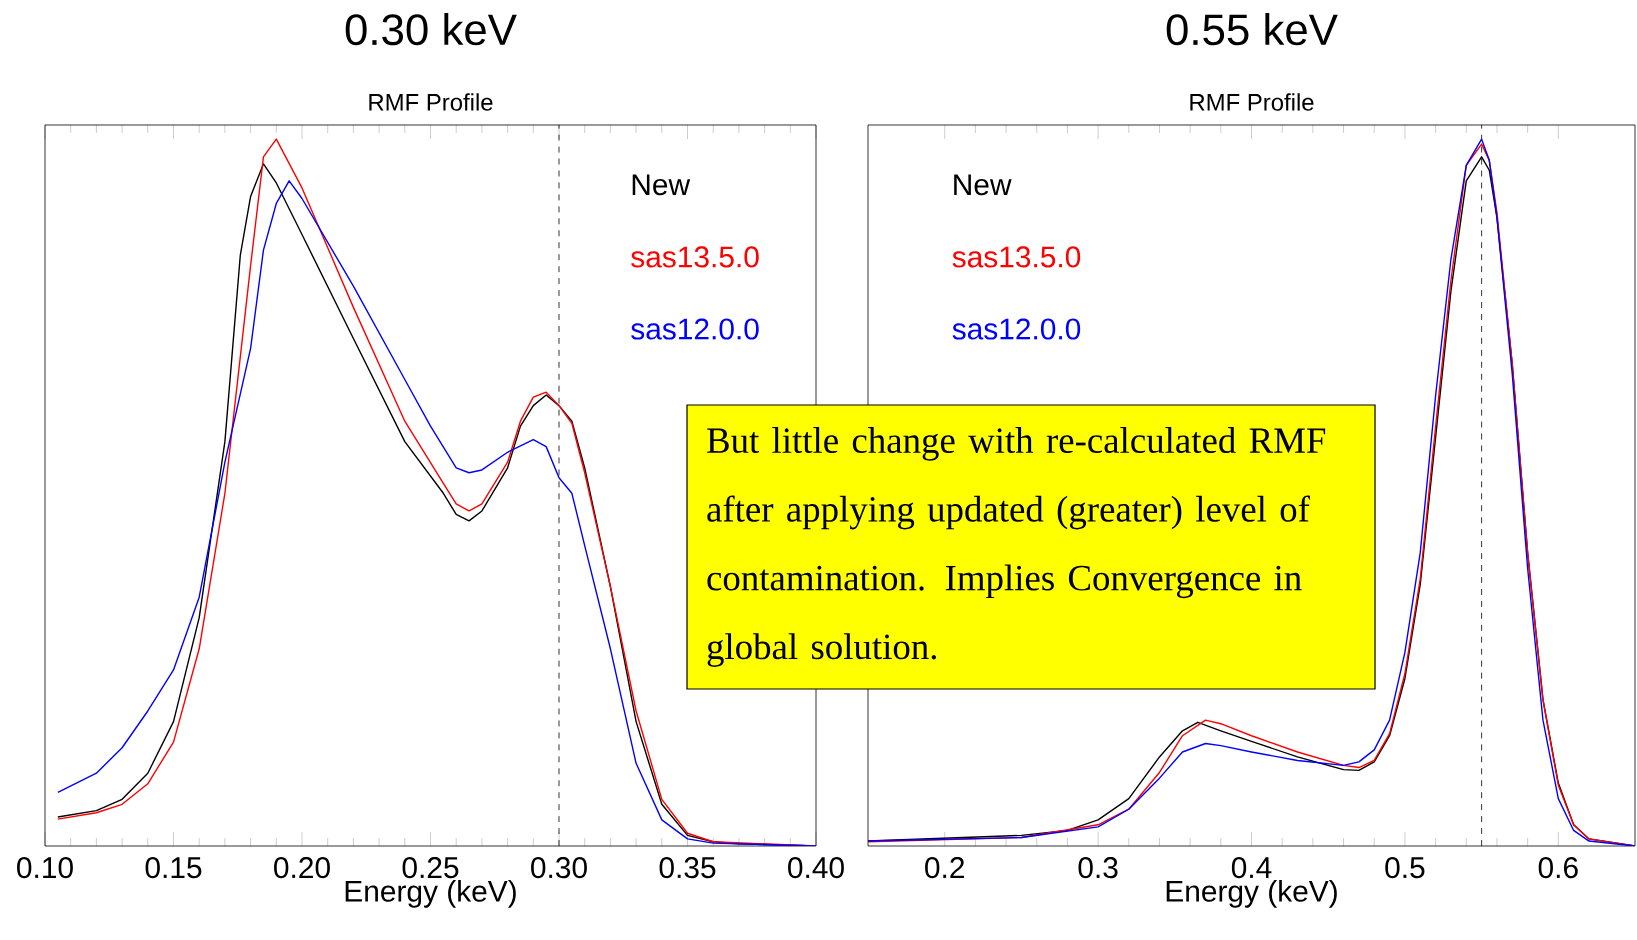 The width and height of the screenshot is (1637, 940). I want to click on x-tick-label: 0.4, so click(1251, 868).